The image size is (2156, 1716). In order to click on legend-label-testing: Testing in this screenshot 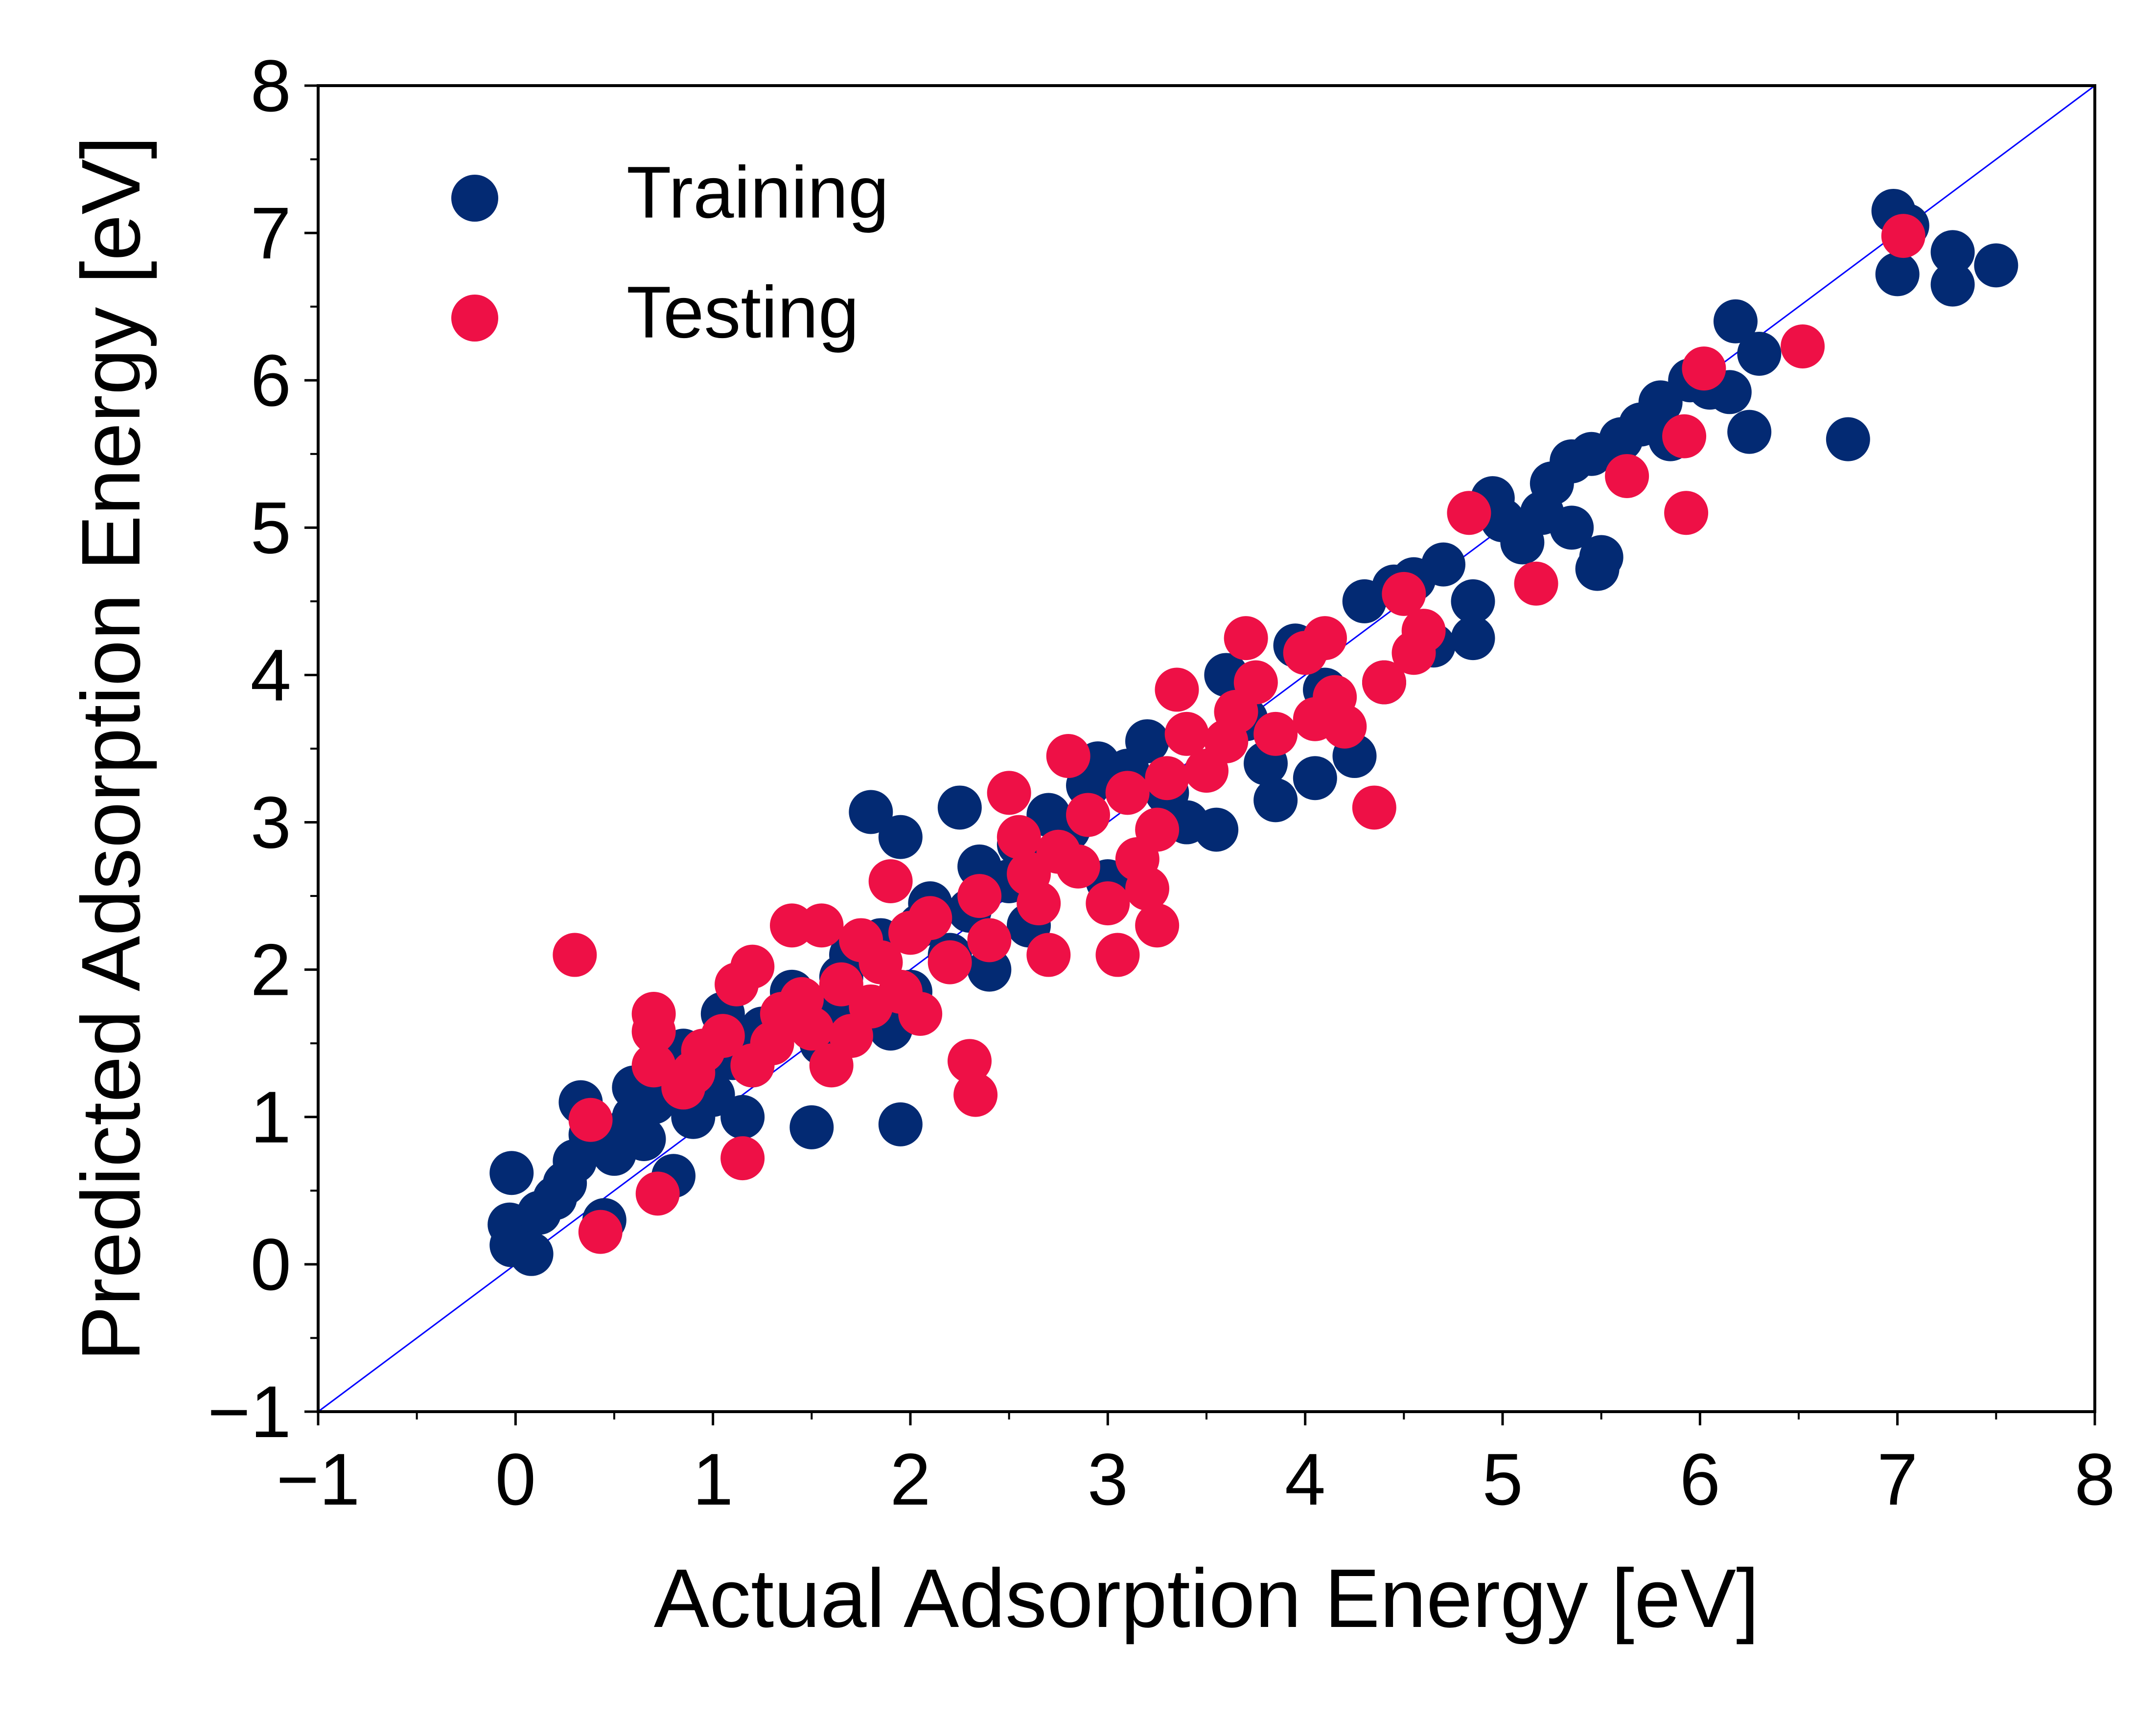, I will do `click(742, 312)`.